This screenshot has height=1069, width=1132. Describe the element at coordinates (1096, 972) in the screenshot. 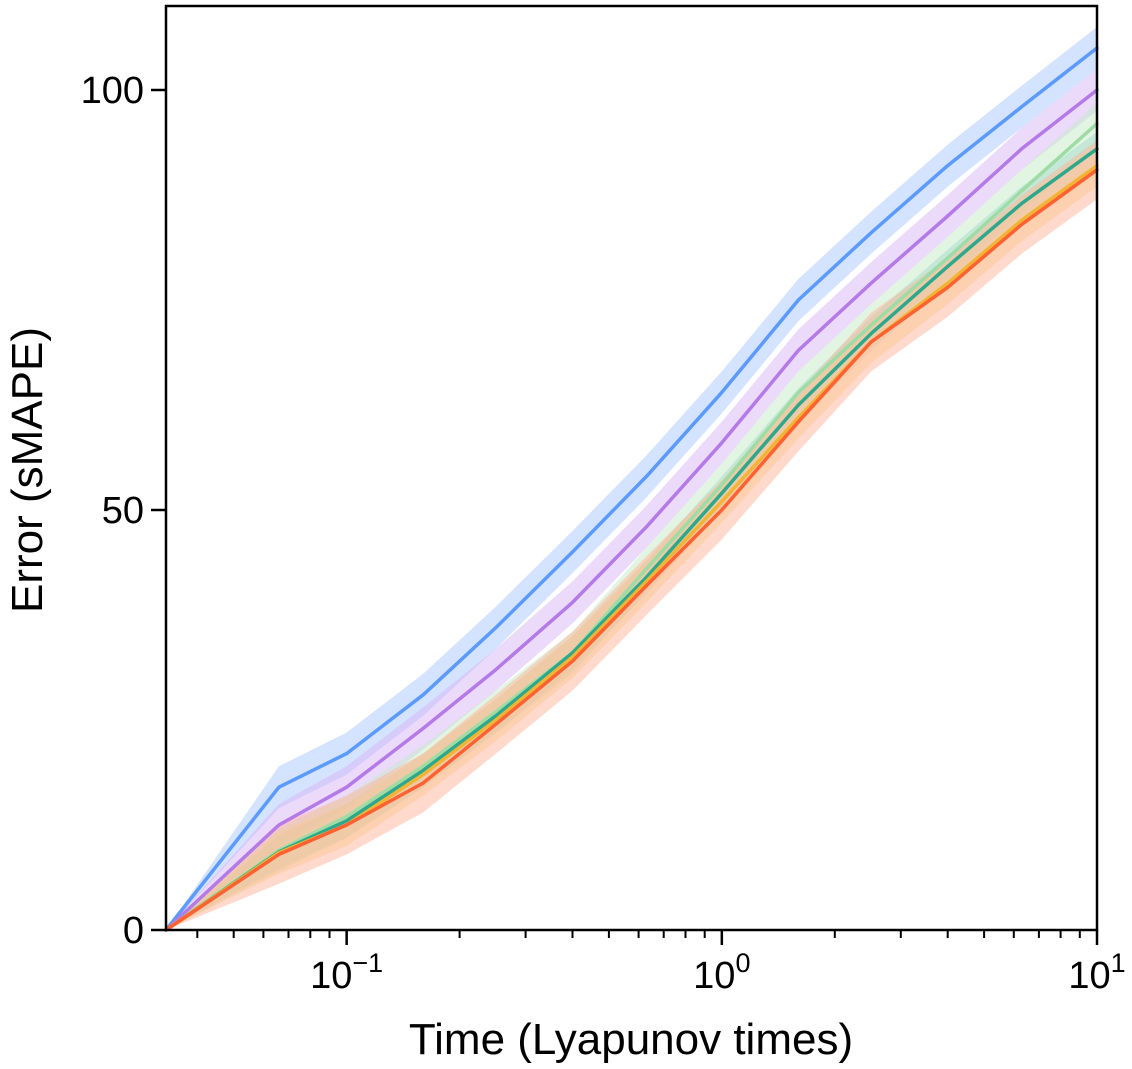

I see `x-tick-label: 10¹` at that location.